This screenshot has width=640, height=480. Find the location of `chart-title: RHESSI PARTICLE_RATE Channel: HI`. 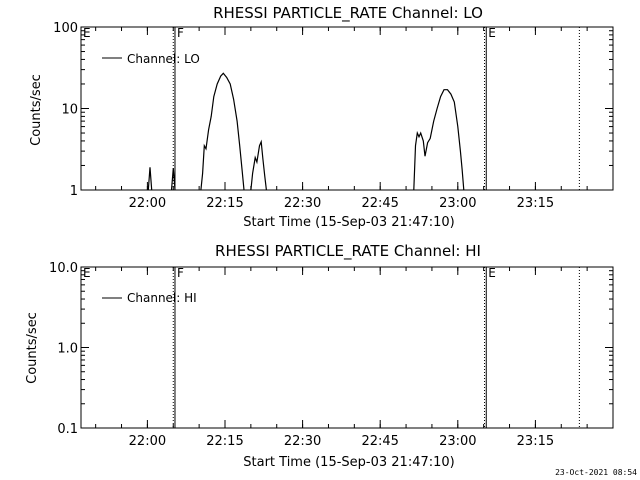

chart-title: RHESSI PARTICLE_RATE Channel: HI is located at coordinates (348, 251).